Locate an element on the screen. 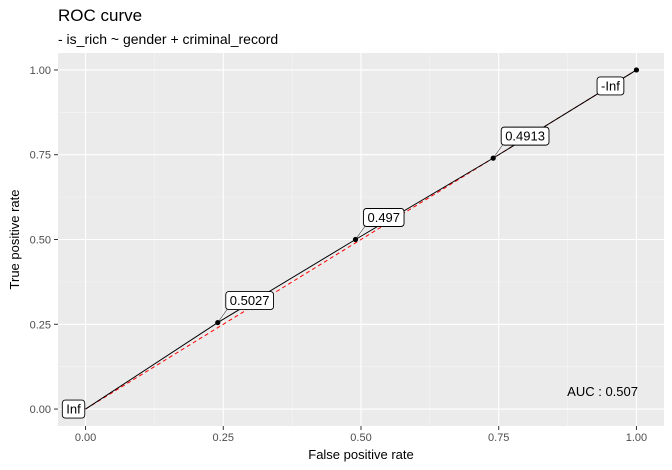  x-tick-label: 0.25 is located at coordinates (223, 438).